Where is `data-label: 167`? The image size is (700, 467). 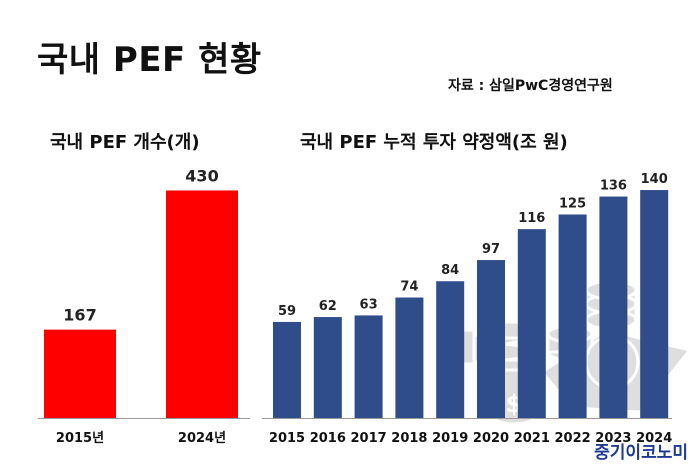
data-label: 167 is located at coordinates (79, 315).